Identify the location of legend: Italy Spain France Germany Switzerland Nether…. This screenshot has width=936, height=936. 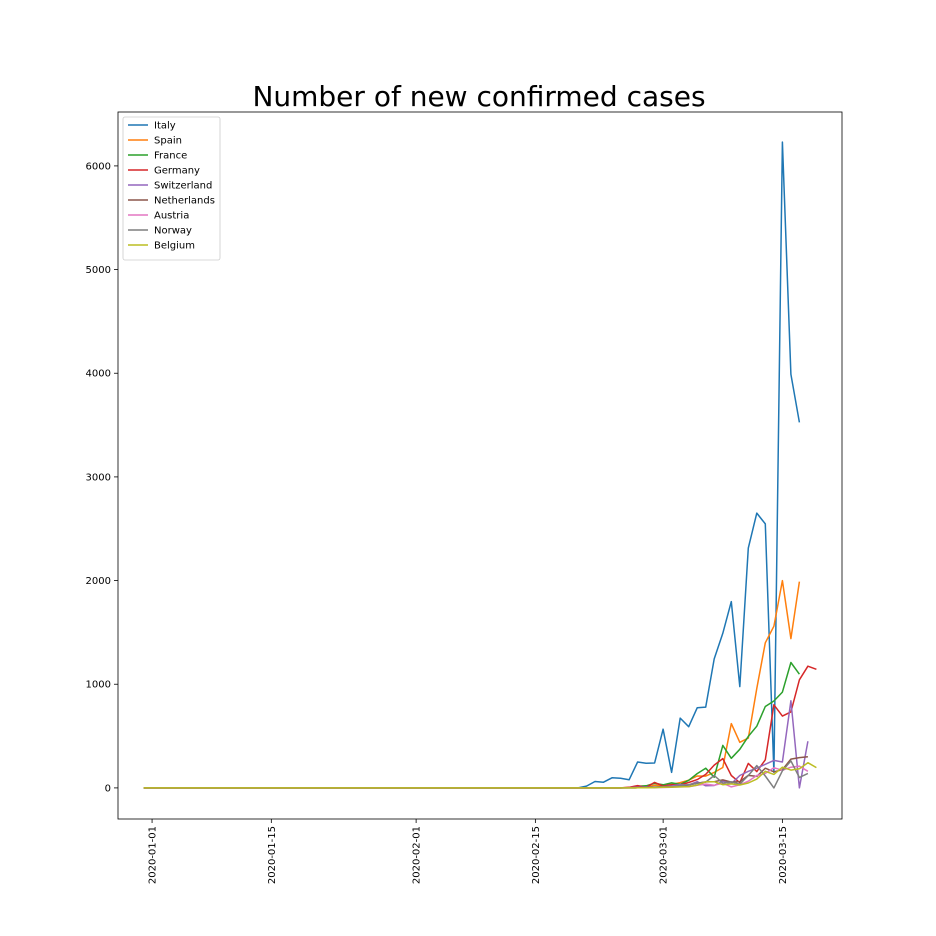
(171, 188).